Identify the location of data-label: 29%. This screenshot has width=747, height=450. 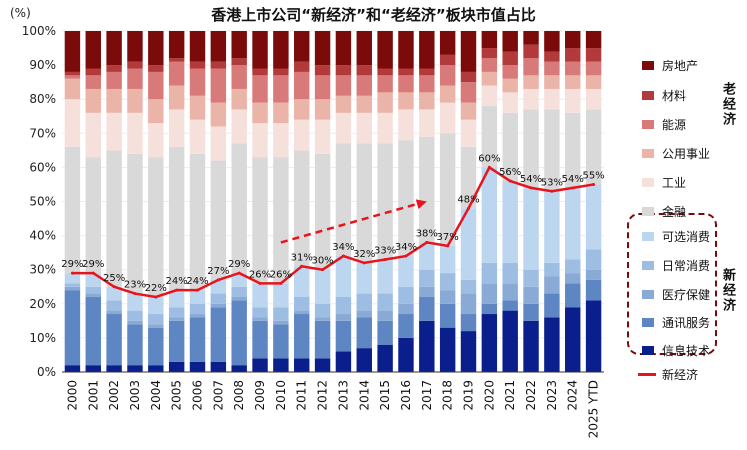
(239, 264).